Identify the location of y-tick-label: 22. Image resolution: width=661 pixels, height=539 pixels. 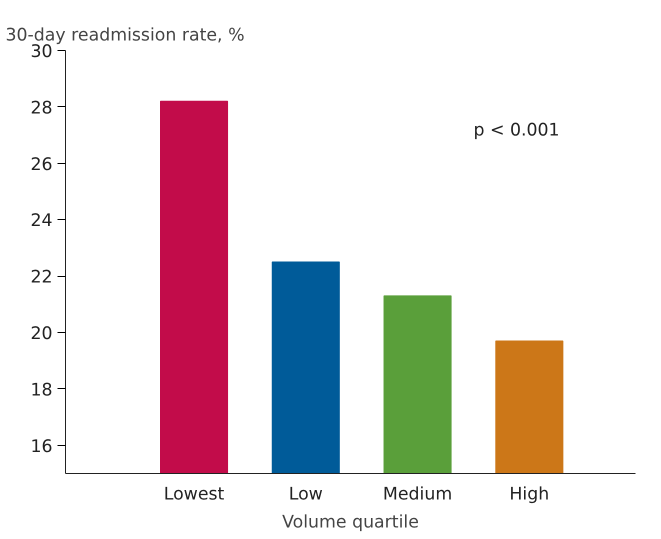
(41, 278).